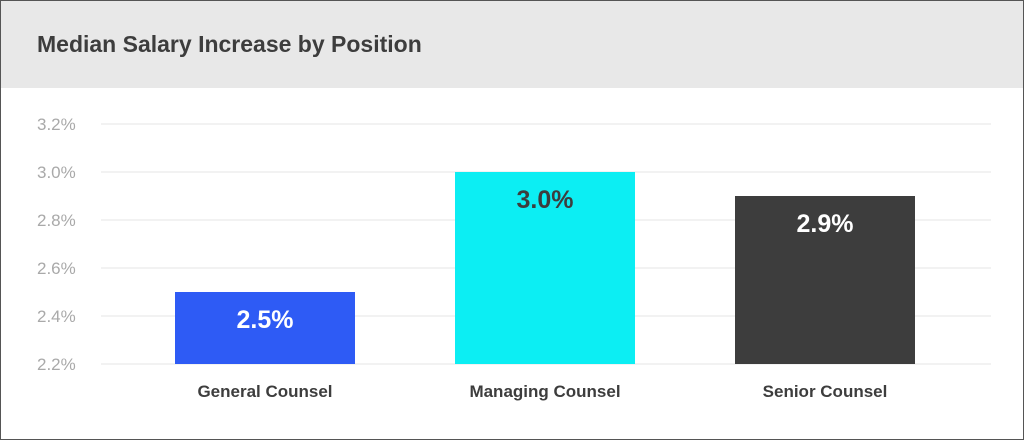 This screenshot has width=1024, height=440. Describe the element at coordinates (56, 172) in the screenshot. I see `y-tick-label: 3.0%` at that location.